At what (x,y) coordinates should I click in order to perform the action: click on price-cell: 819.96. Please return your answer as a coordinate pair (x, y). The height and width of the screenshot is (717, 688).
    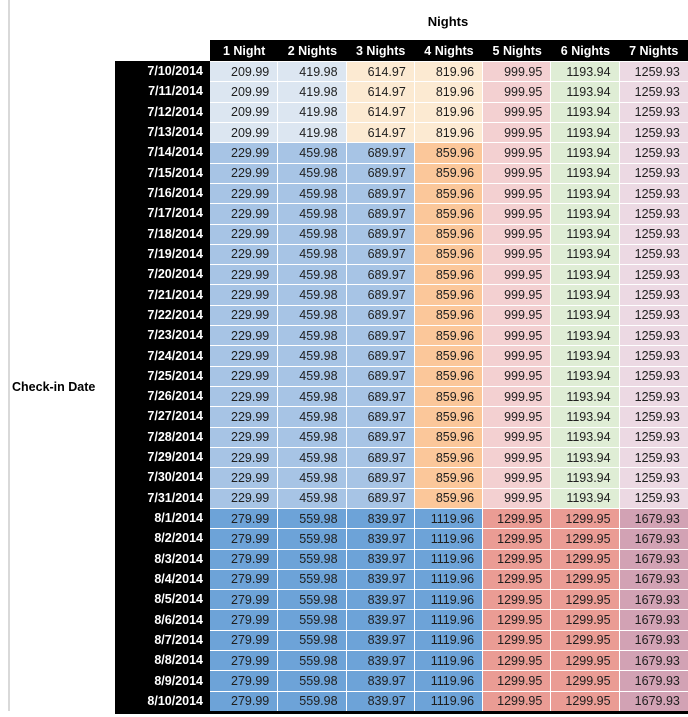
    Looking at the image, I should click on (449, 71).